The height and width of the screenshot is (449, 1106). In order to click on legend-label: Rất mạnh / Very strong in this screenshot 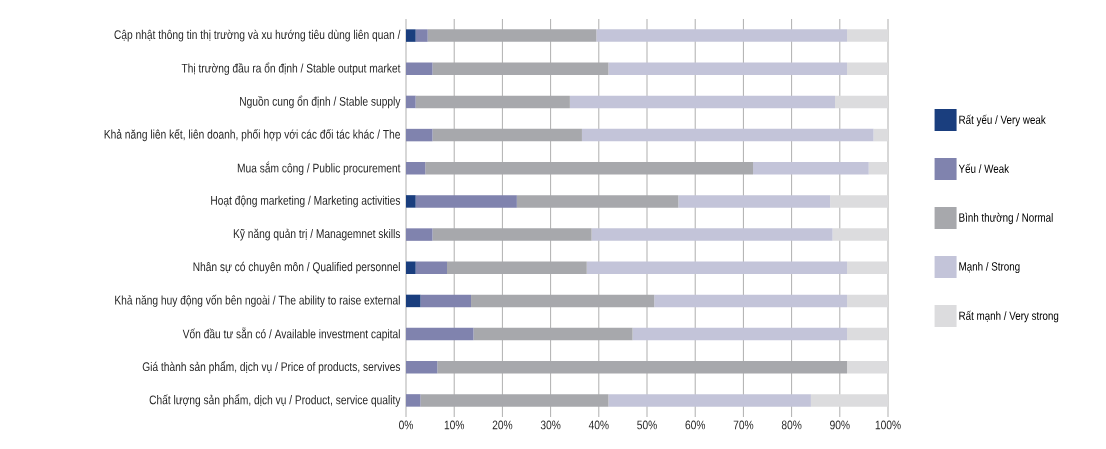, I will do `click(1009, 316)`.